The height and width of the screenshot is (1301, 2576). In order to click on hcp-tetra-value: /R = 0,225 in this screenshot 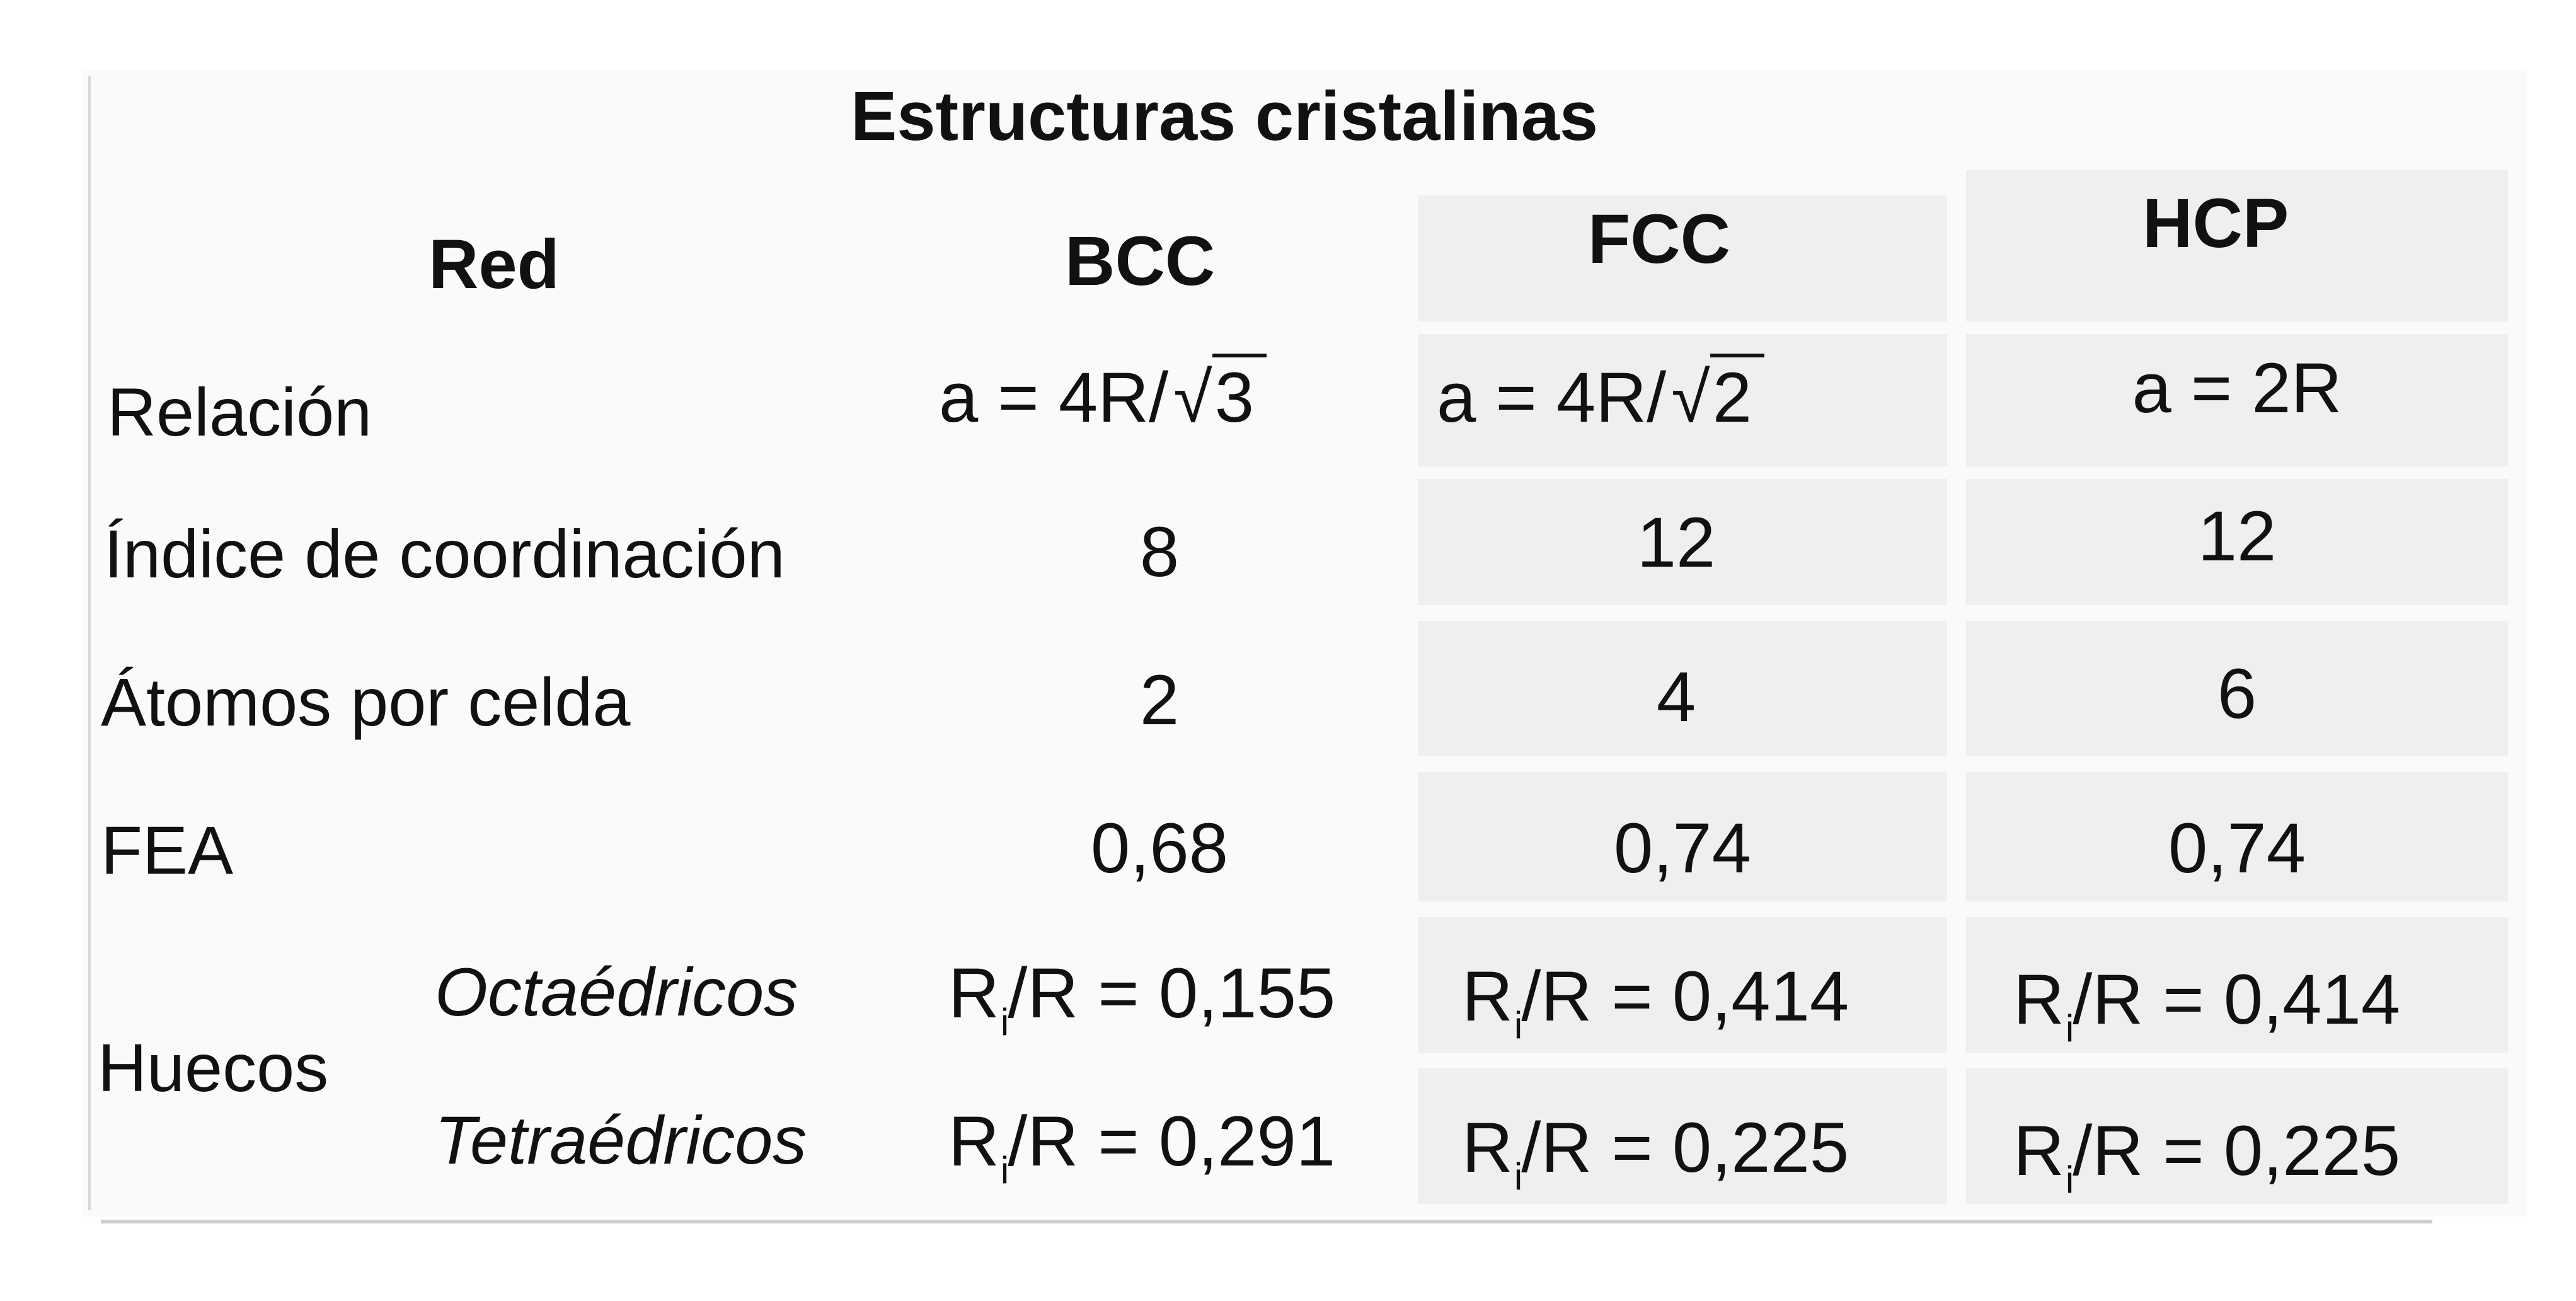, I will do `click(2237, 1150)`.